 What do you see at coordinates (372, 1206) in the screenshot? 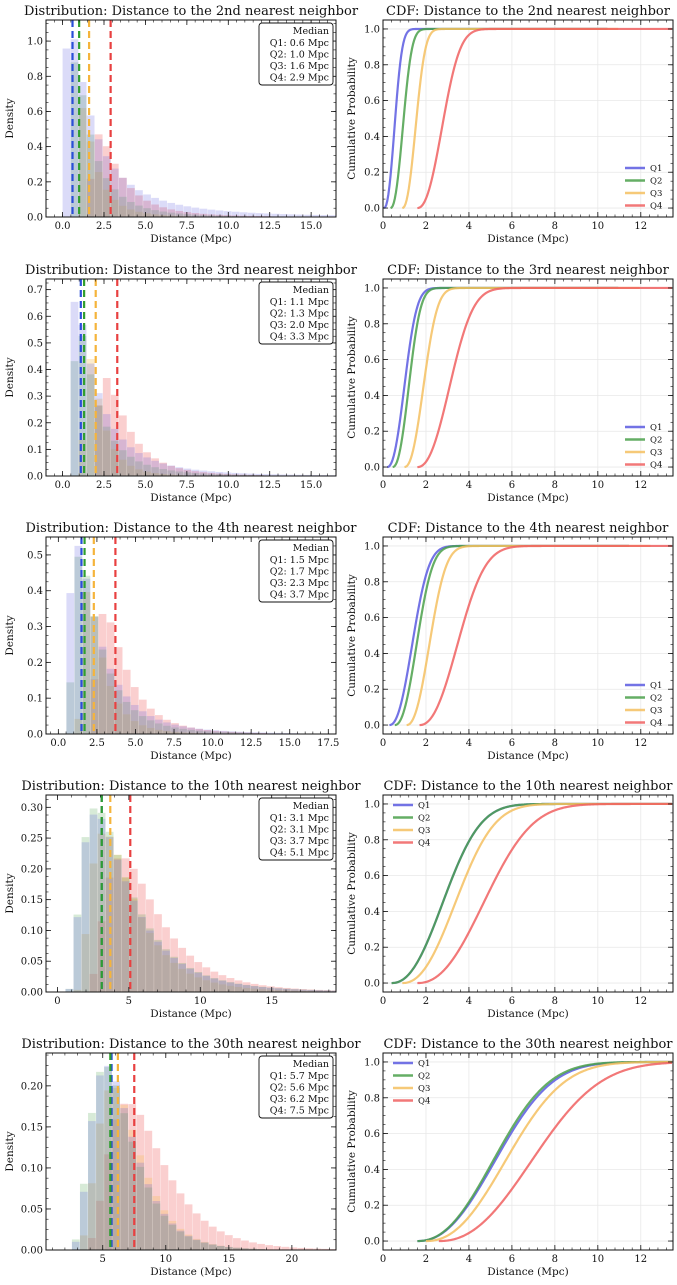
I see `y-tick-label: 0.2` at bounding box center [372, 1206].